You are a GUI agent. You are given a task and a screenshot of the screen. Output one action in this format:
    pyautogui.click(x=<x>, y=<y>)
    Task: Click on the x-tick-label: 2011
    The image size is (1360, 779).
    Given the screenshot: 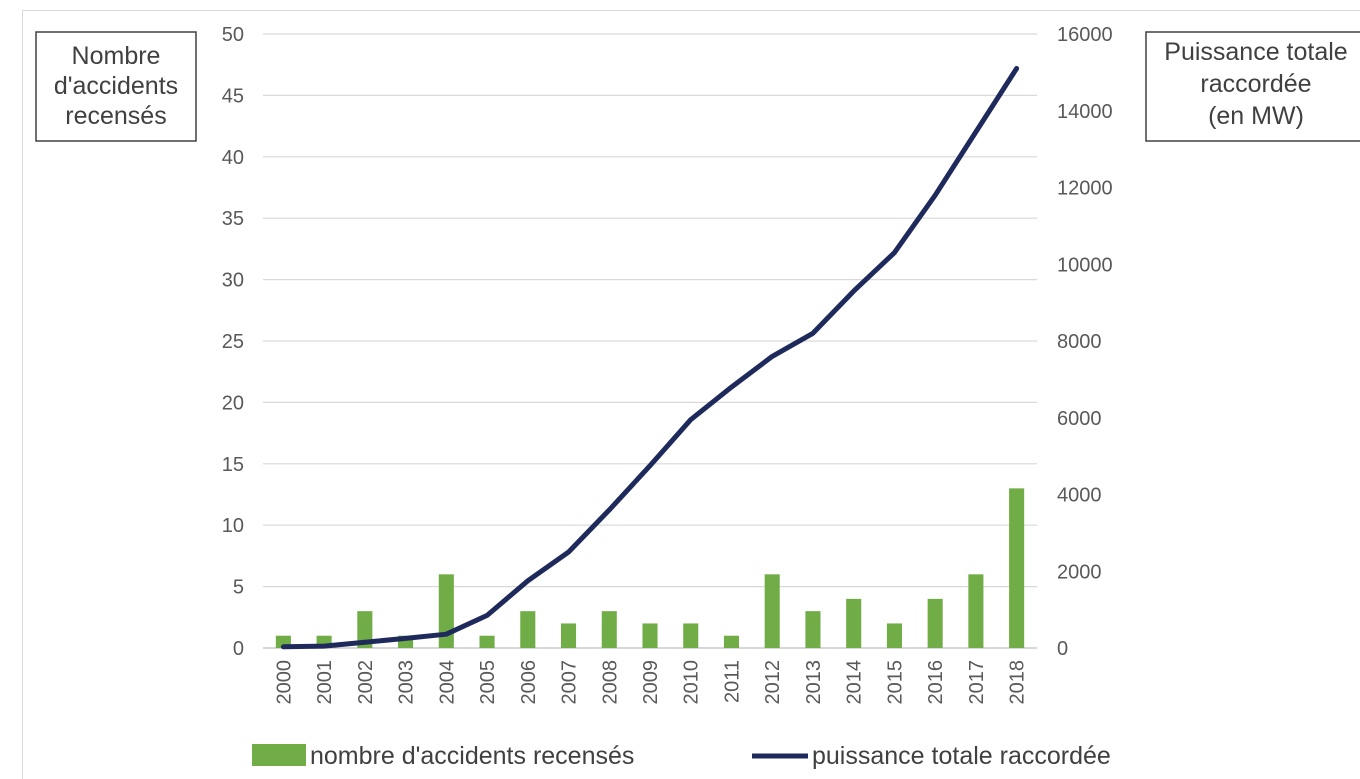 What is the action you would take?
    pyautogui.click(x=732, y=681)
    